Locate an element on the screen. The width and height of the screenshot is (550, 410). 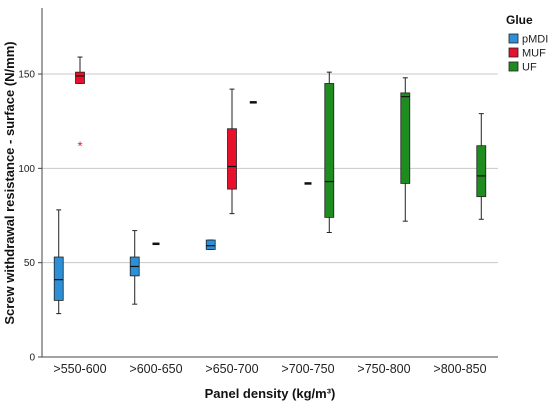
x-category-label: >700-750 is located at coordinates (307, 369).